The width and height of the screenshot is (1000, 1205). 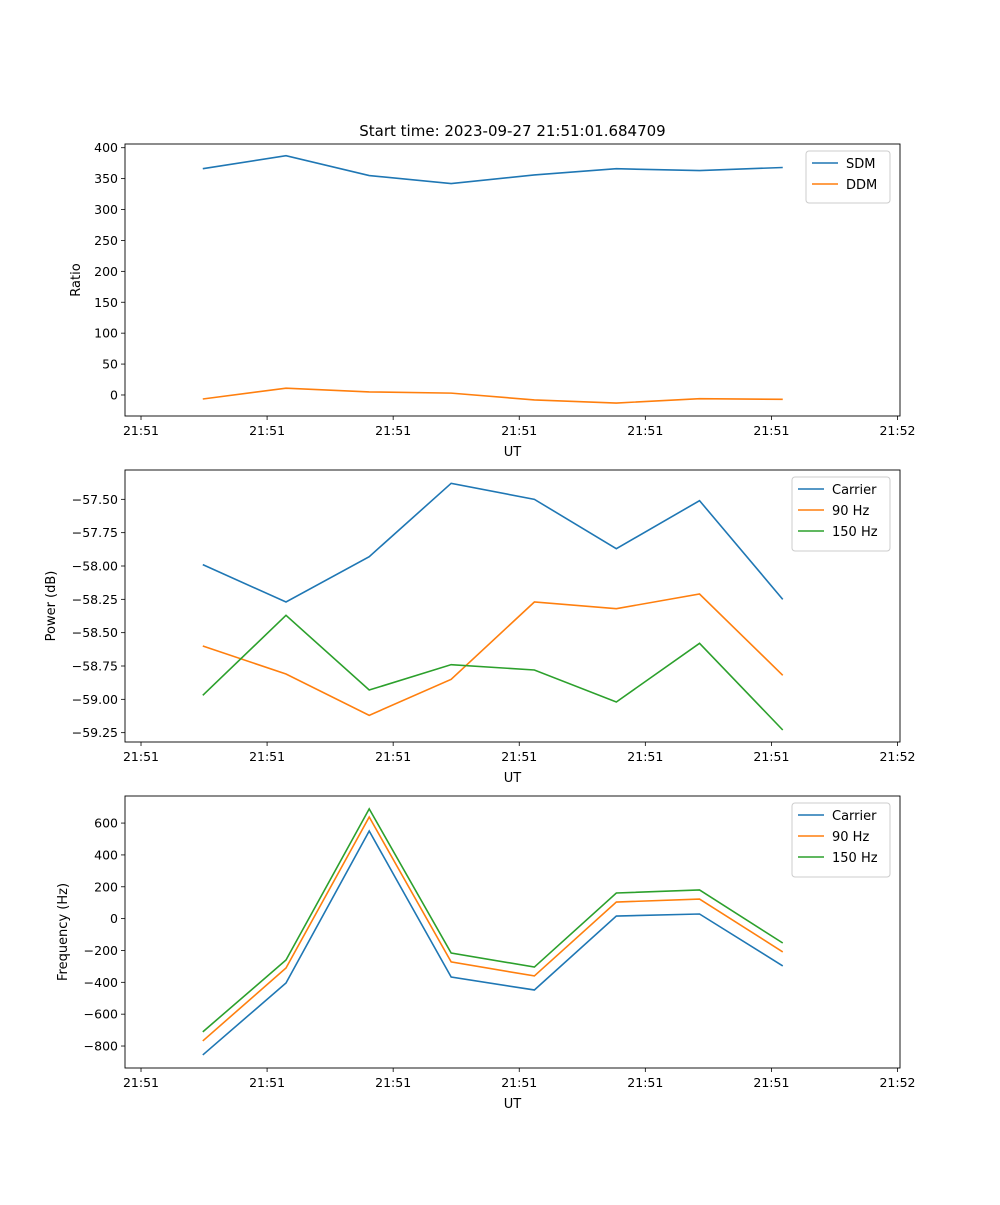 What do you see at coordinates (106, 209) in the screenshot?
I see `y-tick-label: 300` at bounding box center [106, 209].